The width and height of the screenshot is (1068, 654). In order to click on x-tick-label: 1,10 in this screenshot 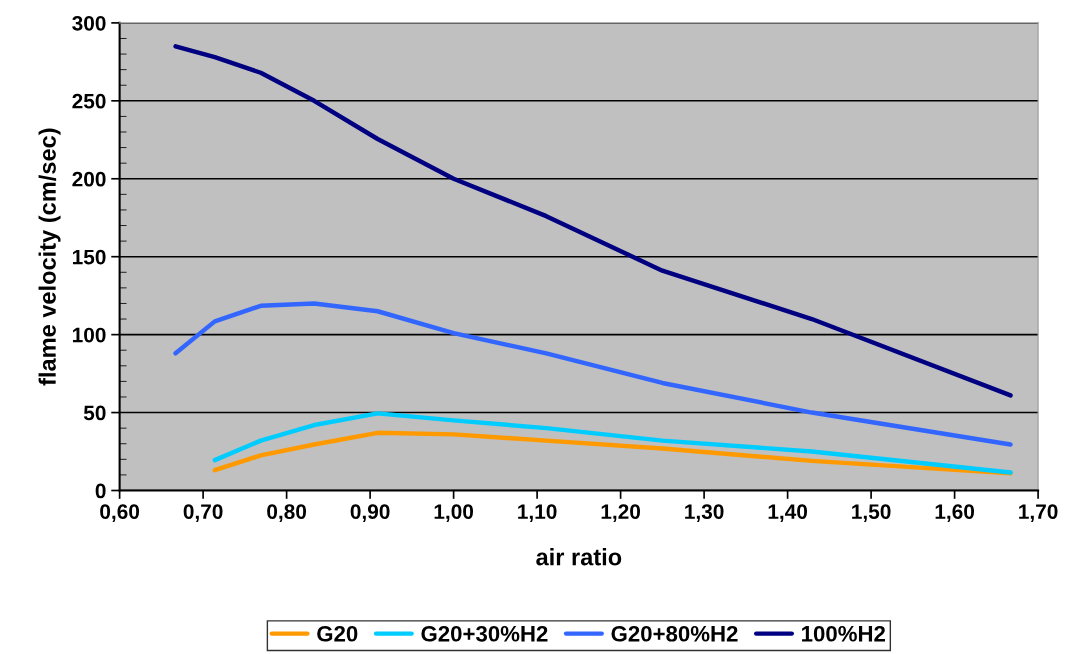, I will do `click(537, 513)`.